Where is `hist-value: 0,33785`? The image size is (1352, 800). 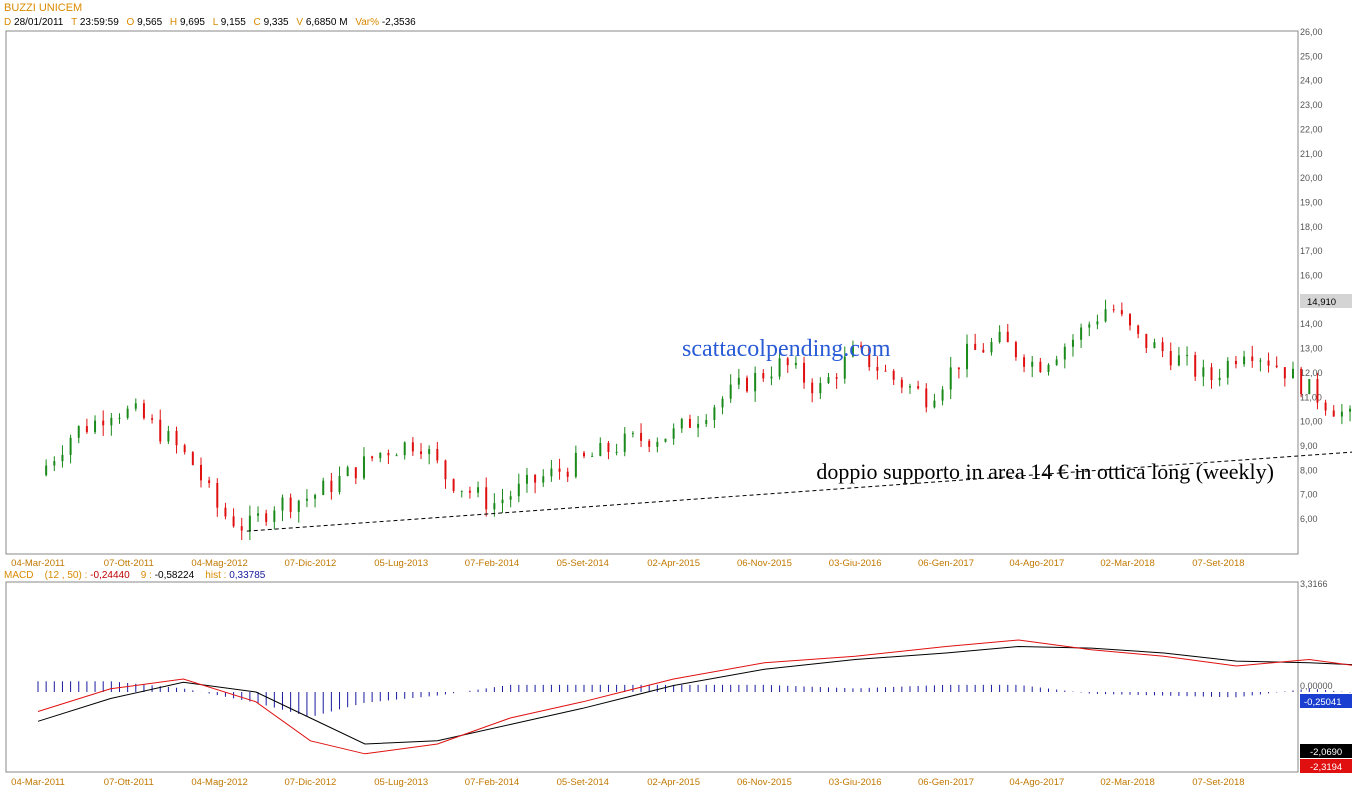 hist-value: 0,33785 is located at coordinates (247, 575).